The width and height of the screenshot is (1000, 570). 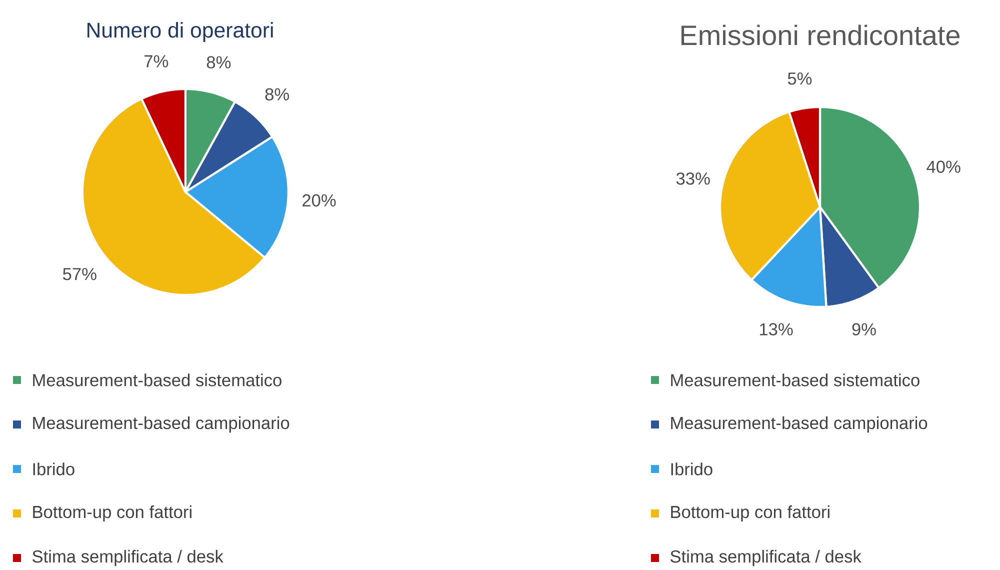 What do you see at coordinates (180, 32) in the screenshot?
I see `chart-title: Numero di operatori` at bounding box center [180, 32].